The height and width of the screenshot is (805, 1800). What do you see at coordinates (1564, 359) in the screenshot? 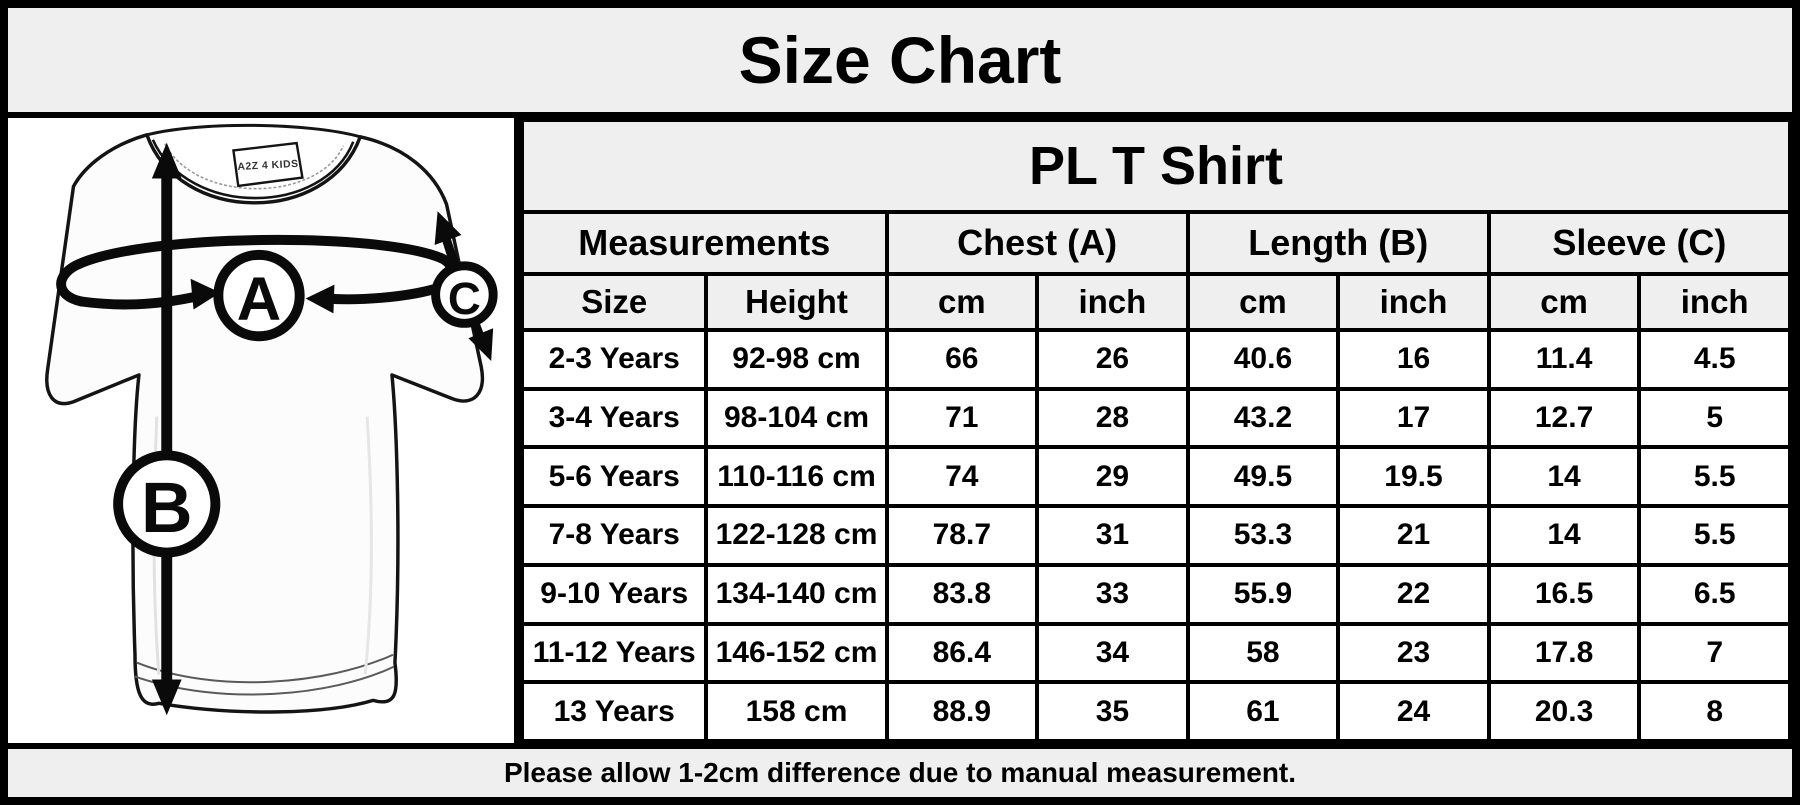
I see `value-cell: 11.4` at bounding box center [1564, 359].